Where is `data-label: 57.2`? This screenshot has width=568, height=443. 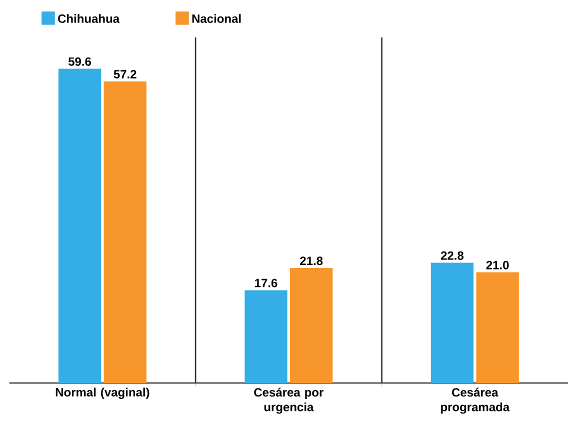
data-label: 57.2 is located at coordinates (125, 74).